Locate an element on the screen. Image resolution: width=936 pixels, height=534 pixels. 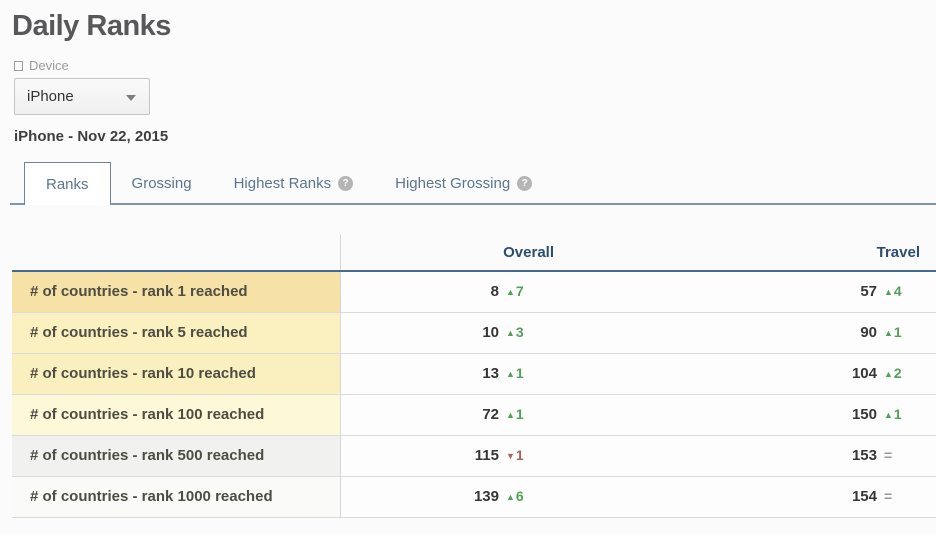
delta-up: ▲6 is located at coordinates (515, 496).